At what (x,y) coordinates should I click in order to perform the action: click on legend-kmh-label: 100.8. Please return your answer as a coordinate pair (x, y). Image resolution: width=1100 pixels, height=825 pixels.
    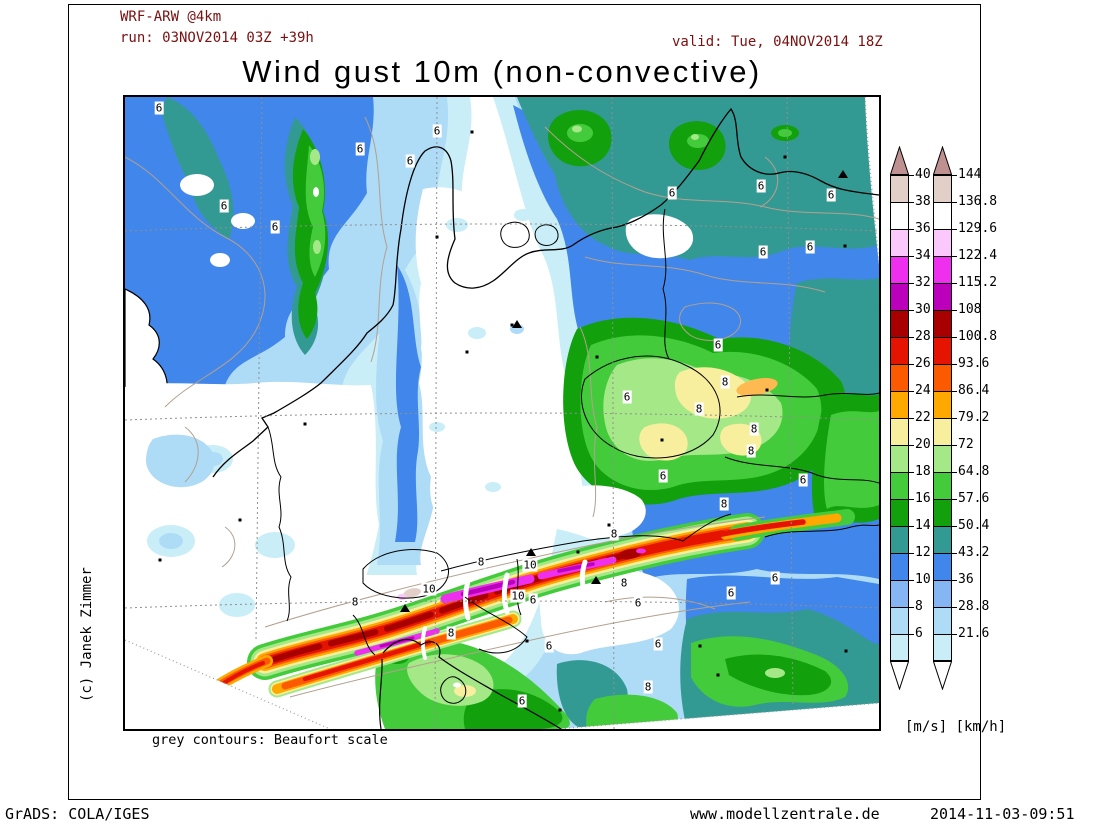
    Looking at the image, I should click on (978, 336).